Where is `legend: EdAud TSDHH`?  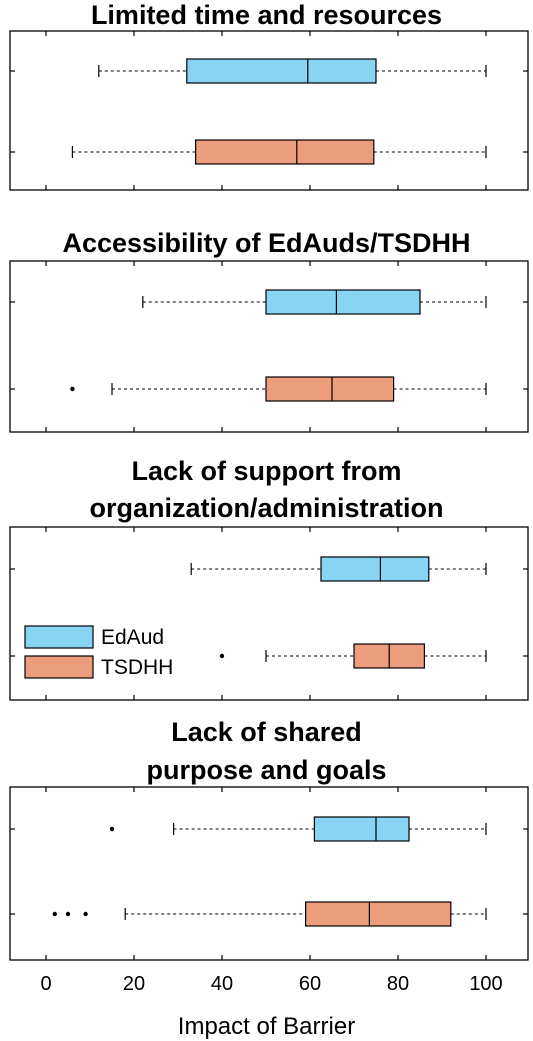
legend: EdAud TSDHH is located at coordinates (98, 652).